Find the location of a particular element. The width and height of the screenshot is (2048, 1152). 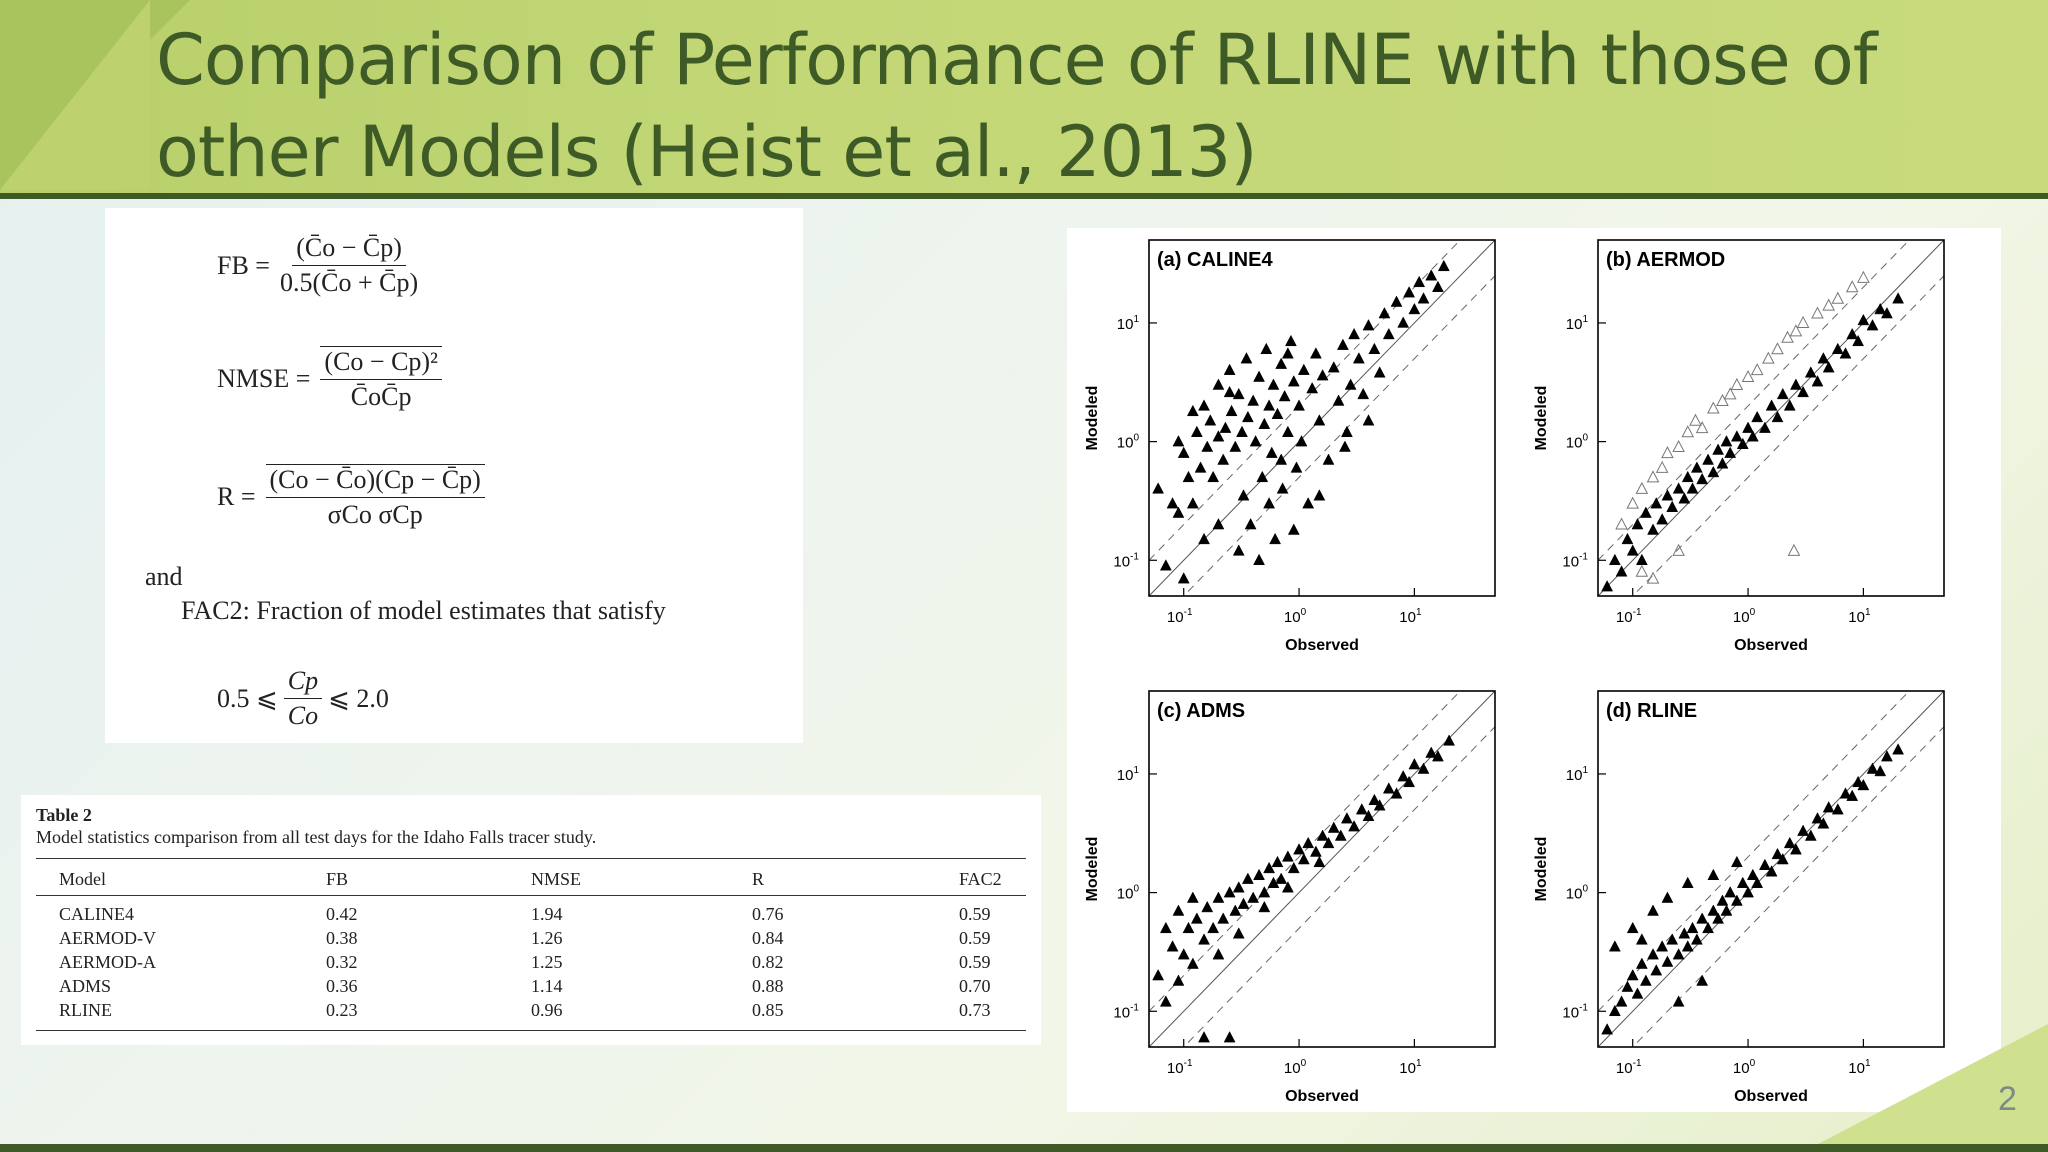

cell-nmse: 0.96 is located at coordinates (547, 1010).